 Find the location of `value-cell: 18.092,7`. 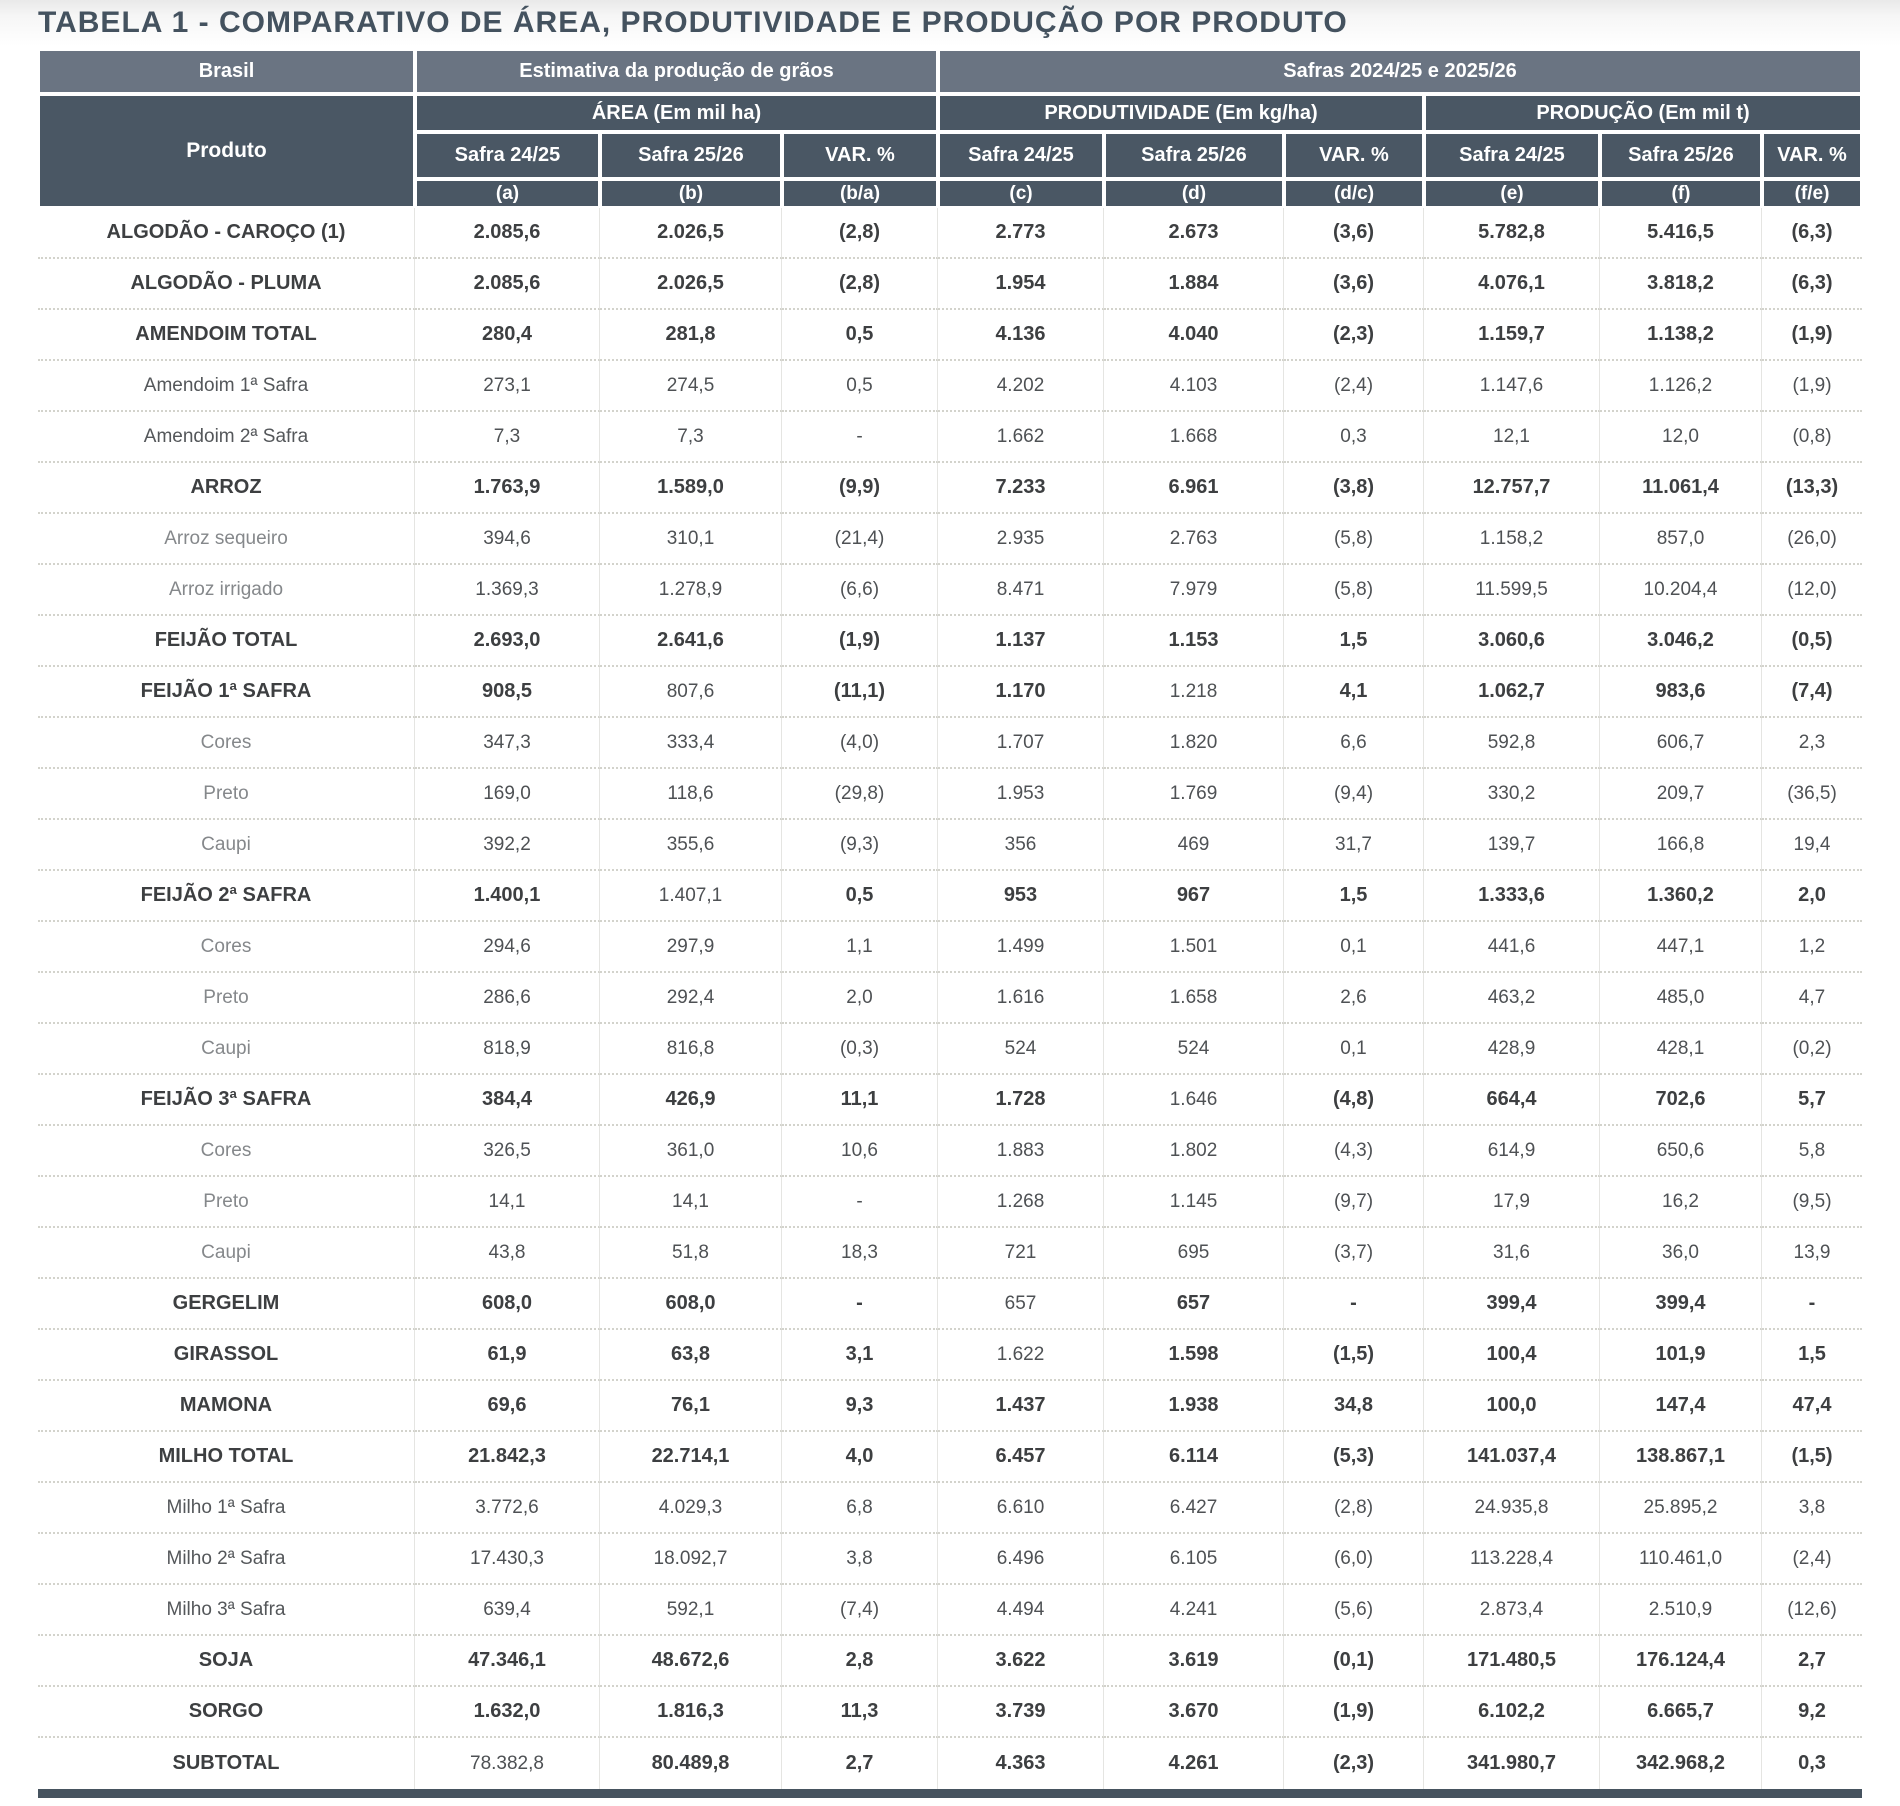

value-cell: 18.092,7 is located at coordinates (691, 1559).